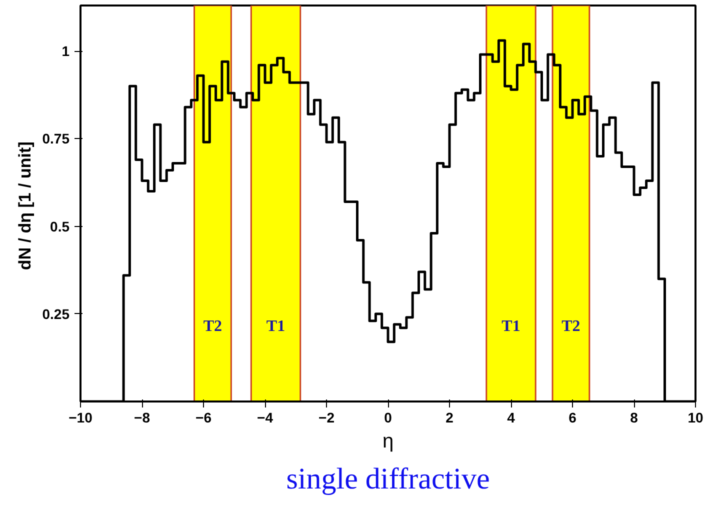 This screenshot has height=509, width=723. Describe the element at coordinates (265, 418) in the screenshot. I see `x-tick-label: −4` at that location.